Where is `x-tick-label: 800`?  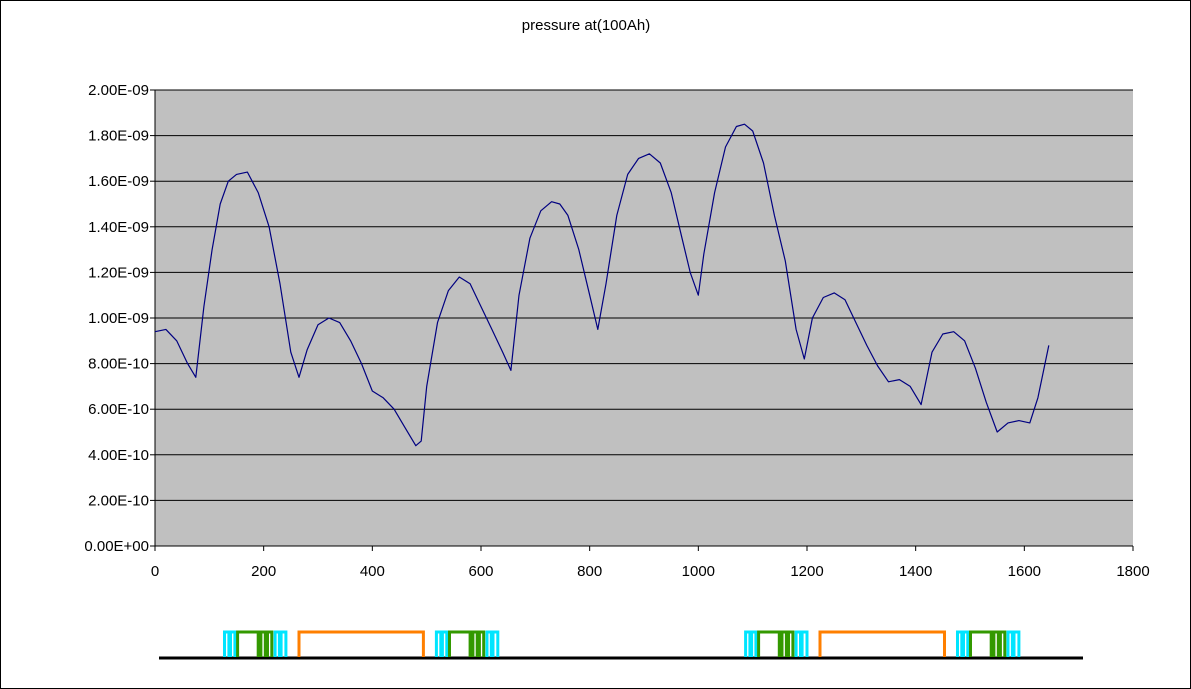
x-tick-label: 800 is located at coordinates (589, 571).